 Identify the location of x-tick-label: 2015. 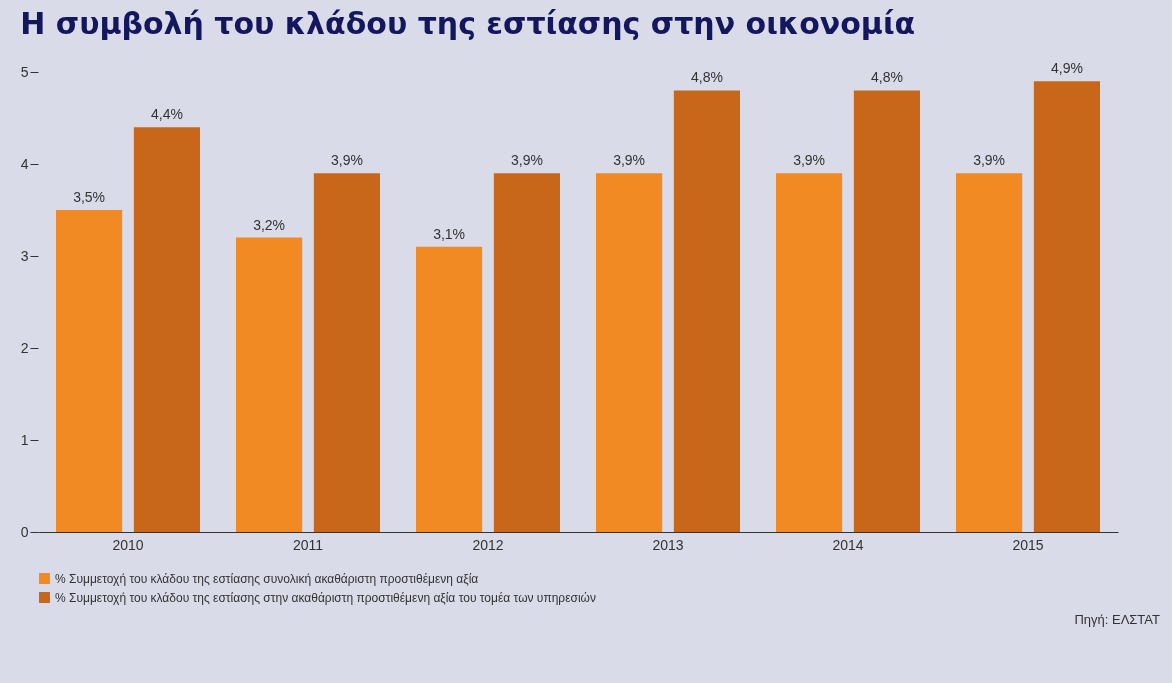
(1028, 544).